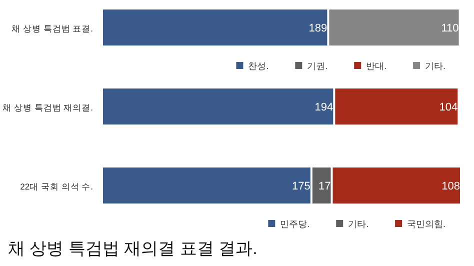 The width and height of the screenshot is (474, 266). Describe the element at coordinates (324, 108) in the screenshot. I see `data-label: 194` at that location.